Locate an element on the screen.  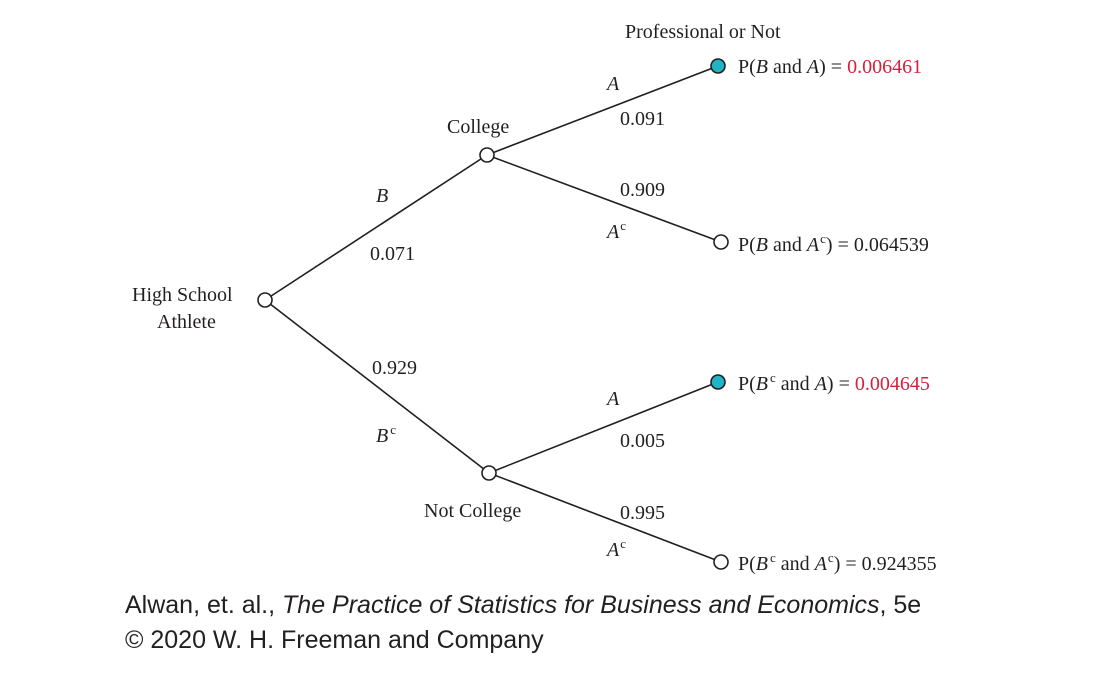
notcollege-probability: 0.929 is located at coordinates (394, 368).